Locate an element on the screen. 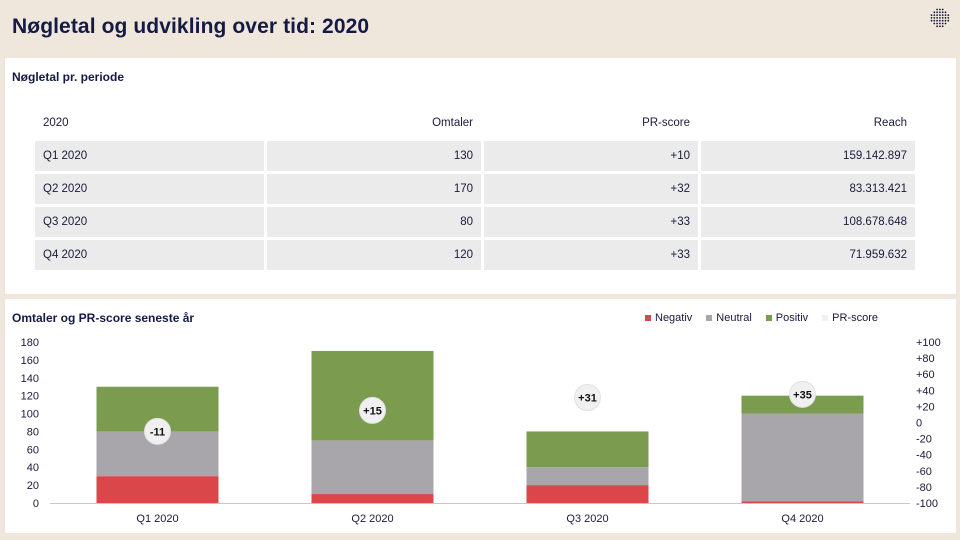 The width and height of the screenshot is (960, 540). page-title: Nøgletal og udvikling over tid: 2020 is located at coordinates (191, 26).